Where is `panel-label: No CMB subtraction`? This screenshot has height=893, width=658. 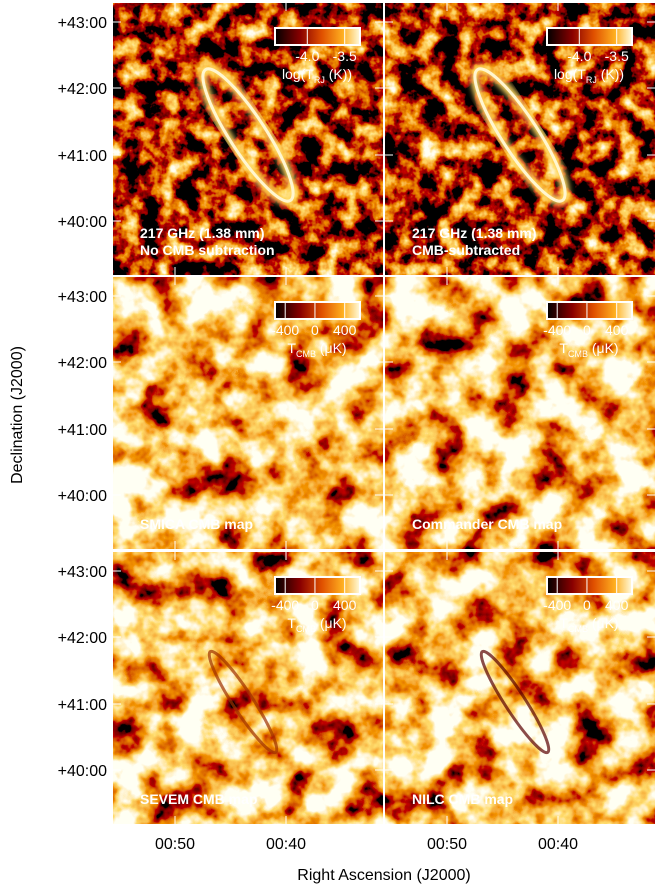 panel-label: No CMB subtraction is located at coordinates (207, 250).